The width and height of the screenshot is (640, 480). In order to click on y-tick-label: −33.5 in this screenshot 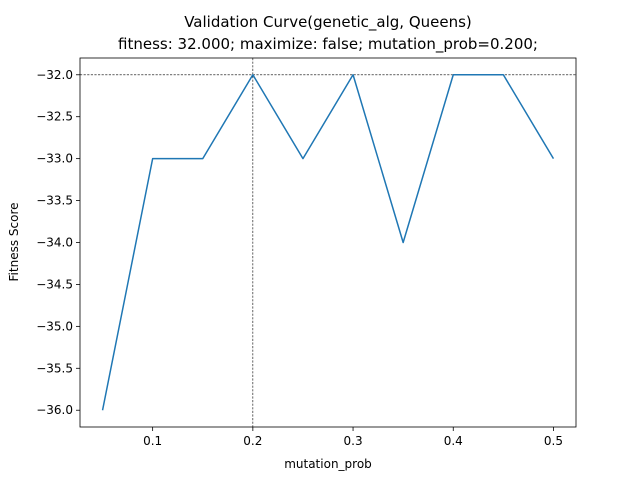, I will do `click(54, 201)`.